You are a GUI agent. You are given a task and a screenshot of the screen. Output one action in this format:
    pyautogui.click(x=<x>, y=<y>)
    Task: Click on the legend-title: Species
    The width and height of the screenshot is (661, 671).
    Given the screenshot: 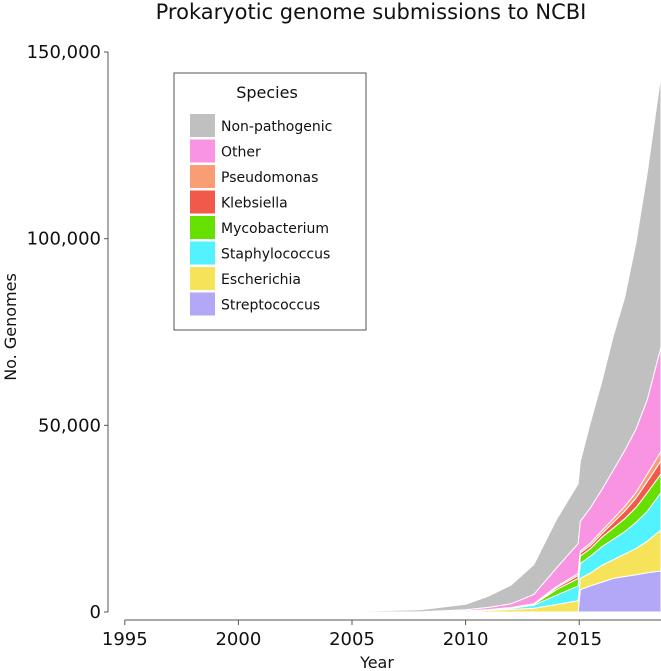 What is the action you would take?
    pyautogui.click(x=267, y=92)
    